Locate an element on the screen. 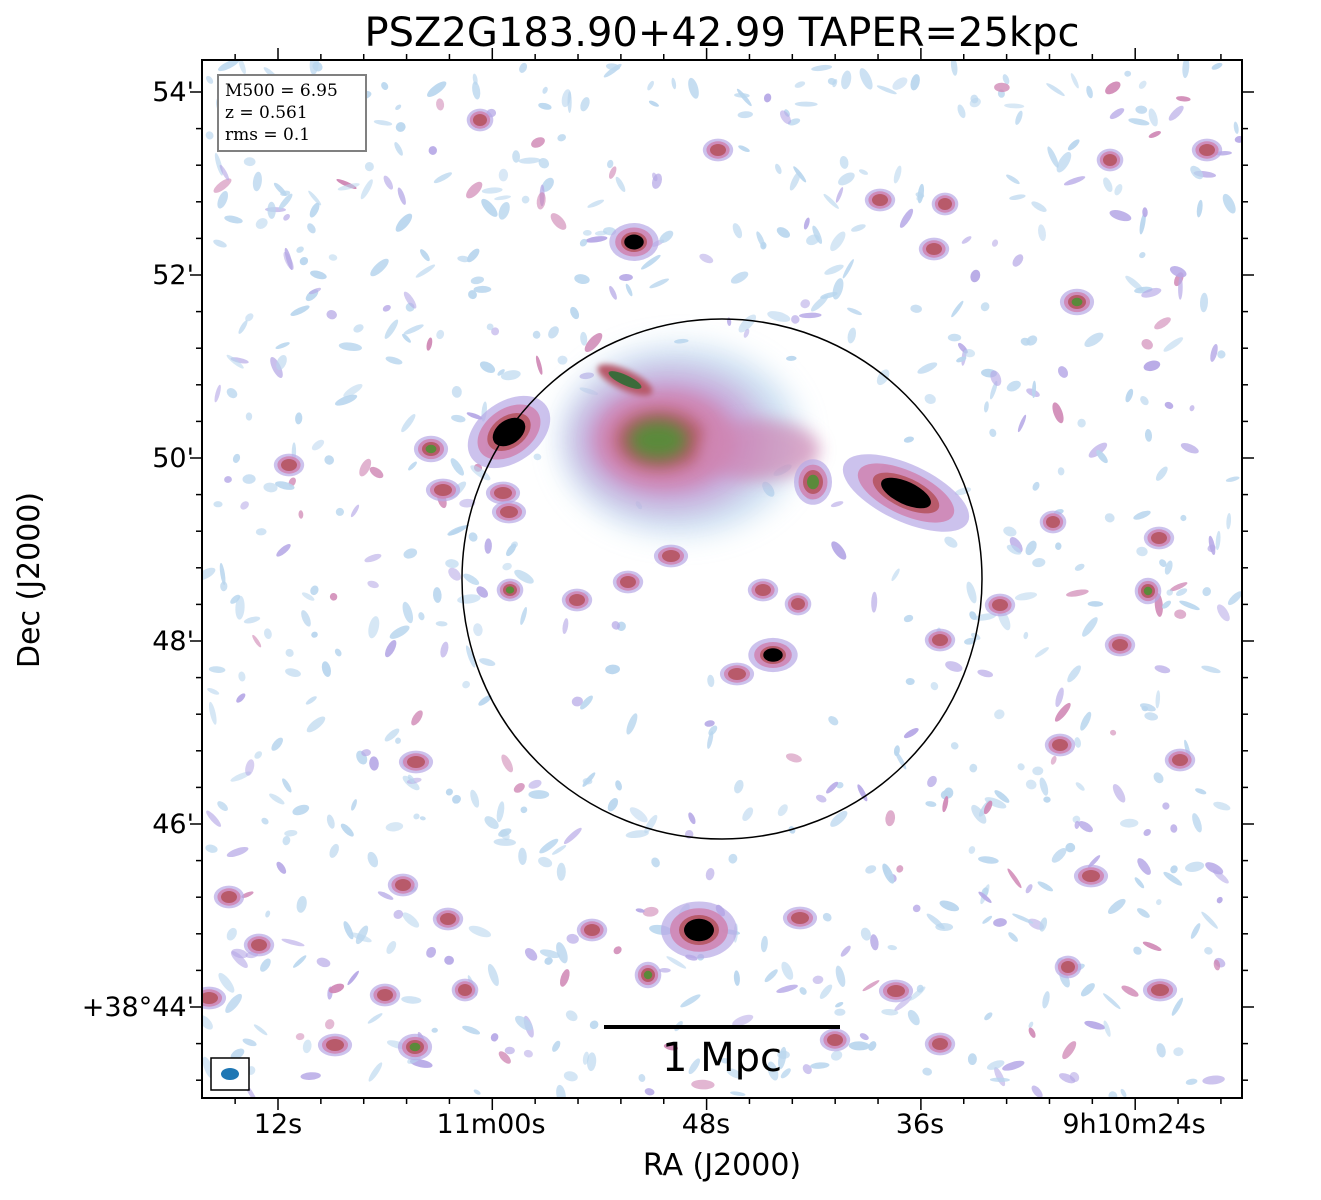 The height and width of the screenshot is (1200, 1321). y-tick-label: 54' is located at coordinates (173, 92).